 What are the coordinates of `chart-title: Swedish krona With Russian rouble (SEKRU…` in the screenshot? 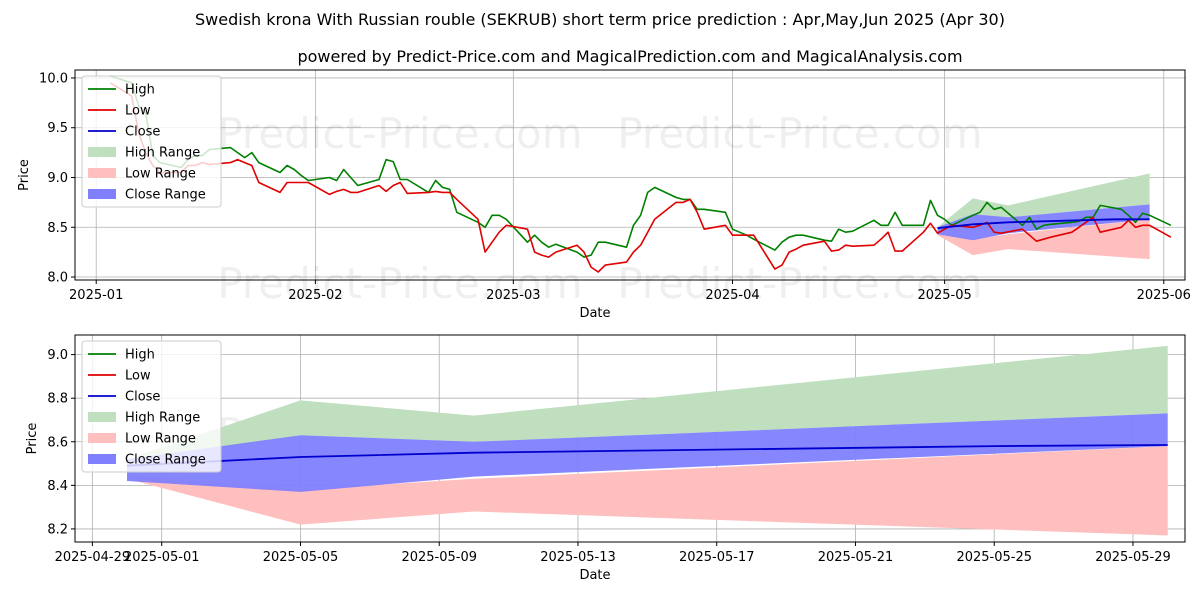 It's located at (600, 19).